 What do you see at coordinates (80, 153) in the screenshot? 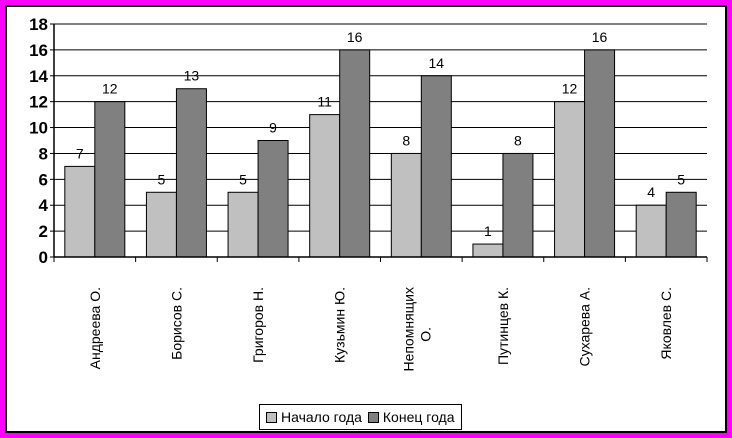
I see `data-label: 7` at bounding box center [80, 153].